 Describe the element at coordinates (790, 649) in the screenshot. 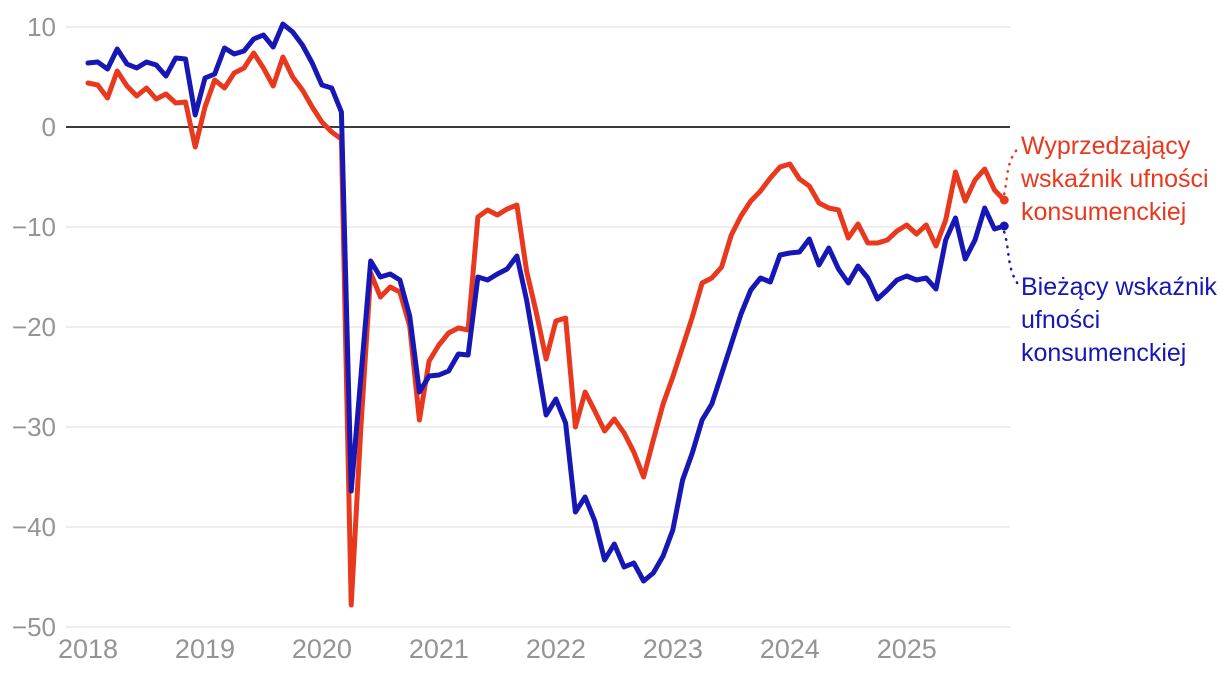

I see `x-tick-label: 2024` at that location.